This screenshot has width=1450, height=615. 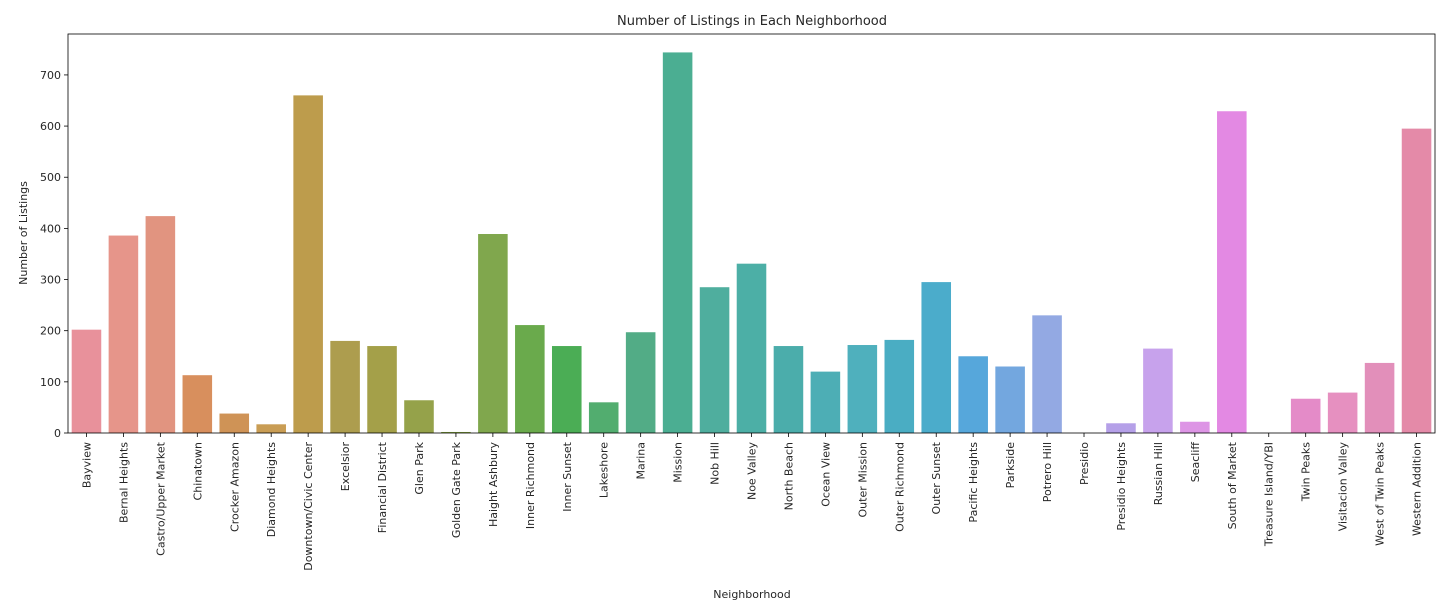 What do you see at coordinates (86, 465) in the screenshot?
I see `x-tick-label: Bayview` at bounding box center [86, 465].